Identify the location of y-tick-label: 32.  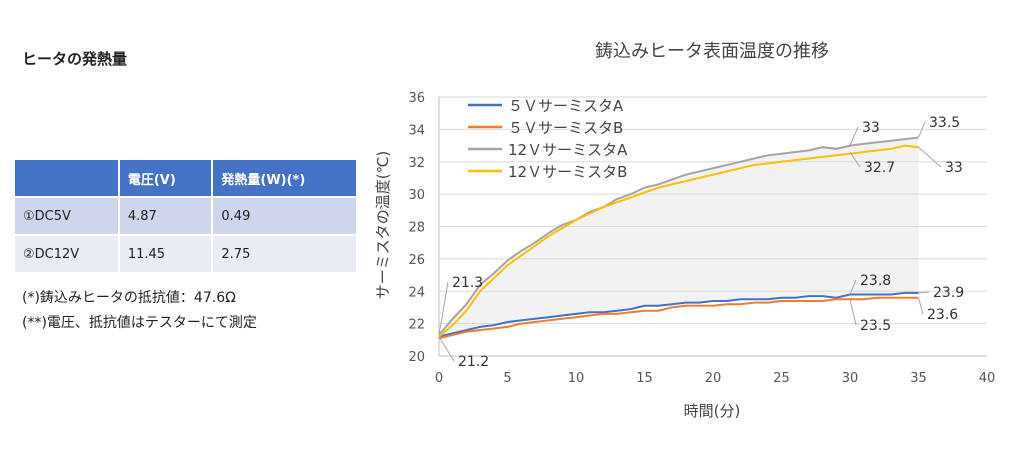
(416, 163).